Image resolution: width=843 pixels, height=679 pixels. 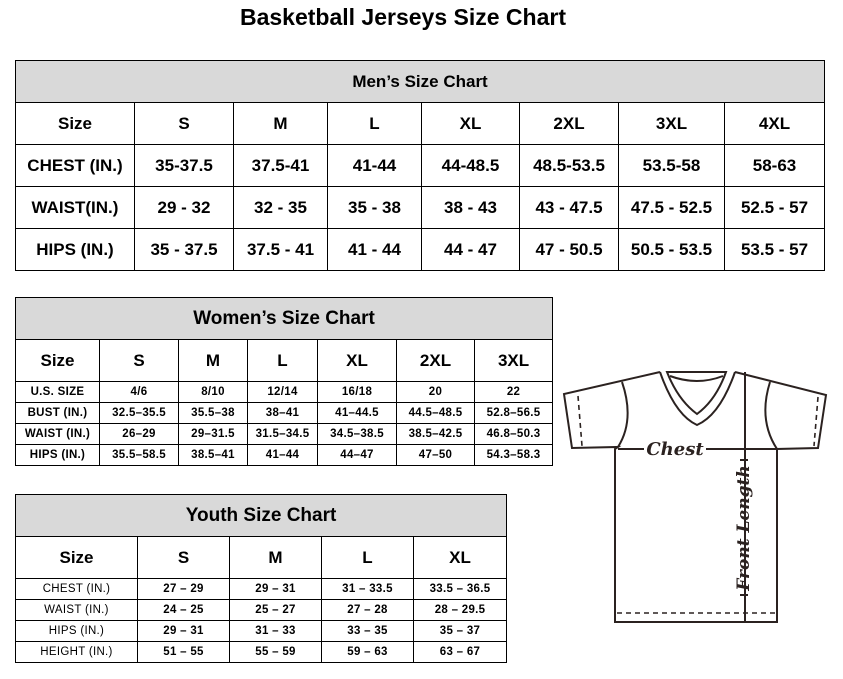 I want to click on value-cell: 32.5–35.5, so click(x=139, y=413).